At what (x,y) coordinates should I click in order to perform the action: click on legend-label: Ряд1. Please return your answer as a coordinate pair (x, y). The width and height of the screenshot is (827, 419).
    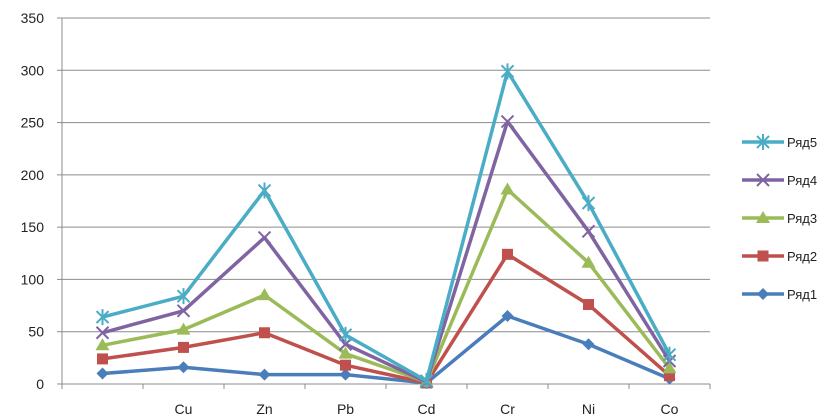
    Looking at the image, I should click on (802, 294).